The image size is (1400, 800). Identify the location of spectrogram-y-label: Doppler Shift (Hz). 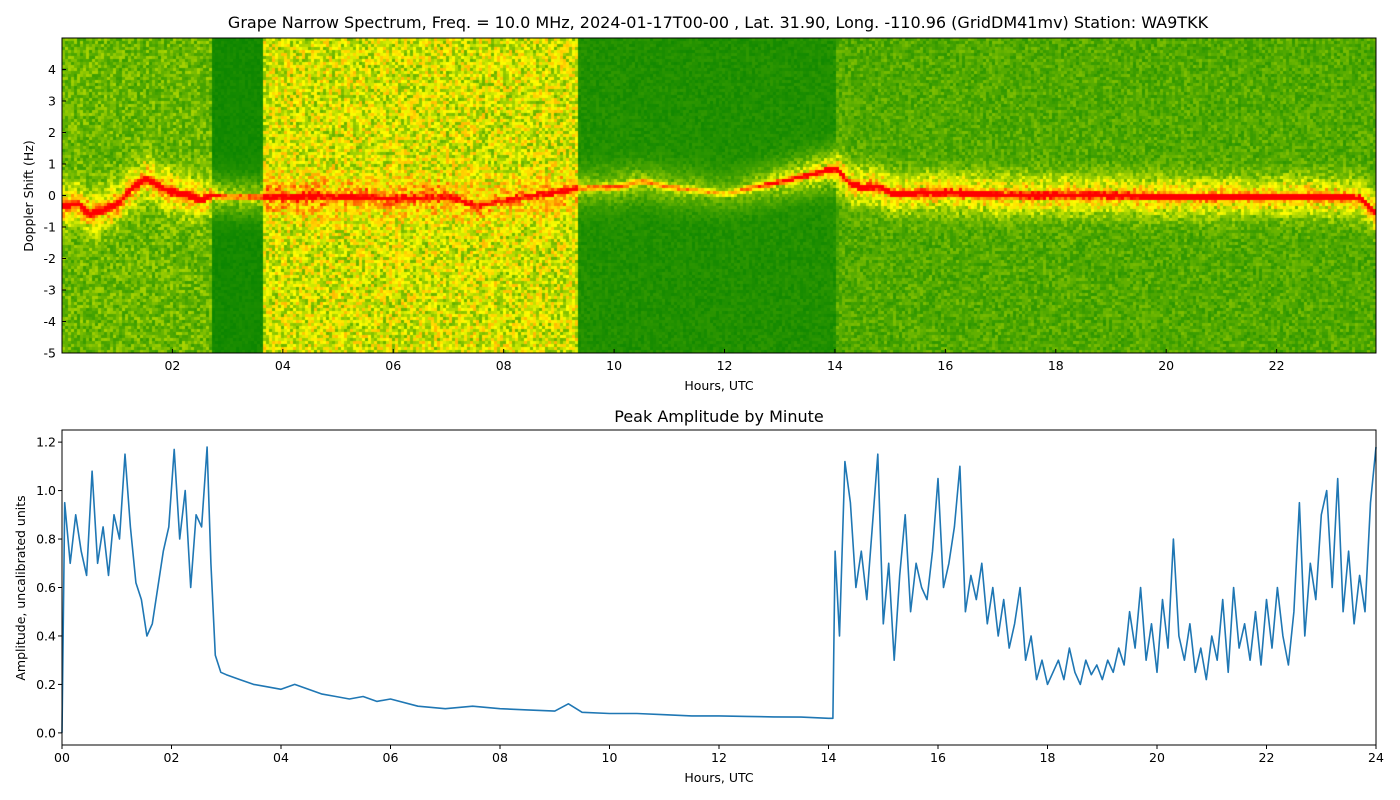
(28, 196).